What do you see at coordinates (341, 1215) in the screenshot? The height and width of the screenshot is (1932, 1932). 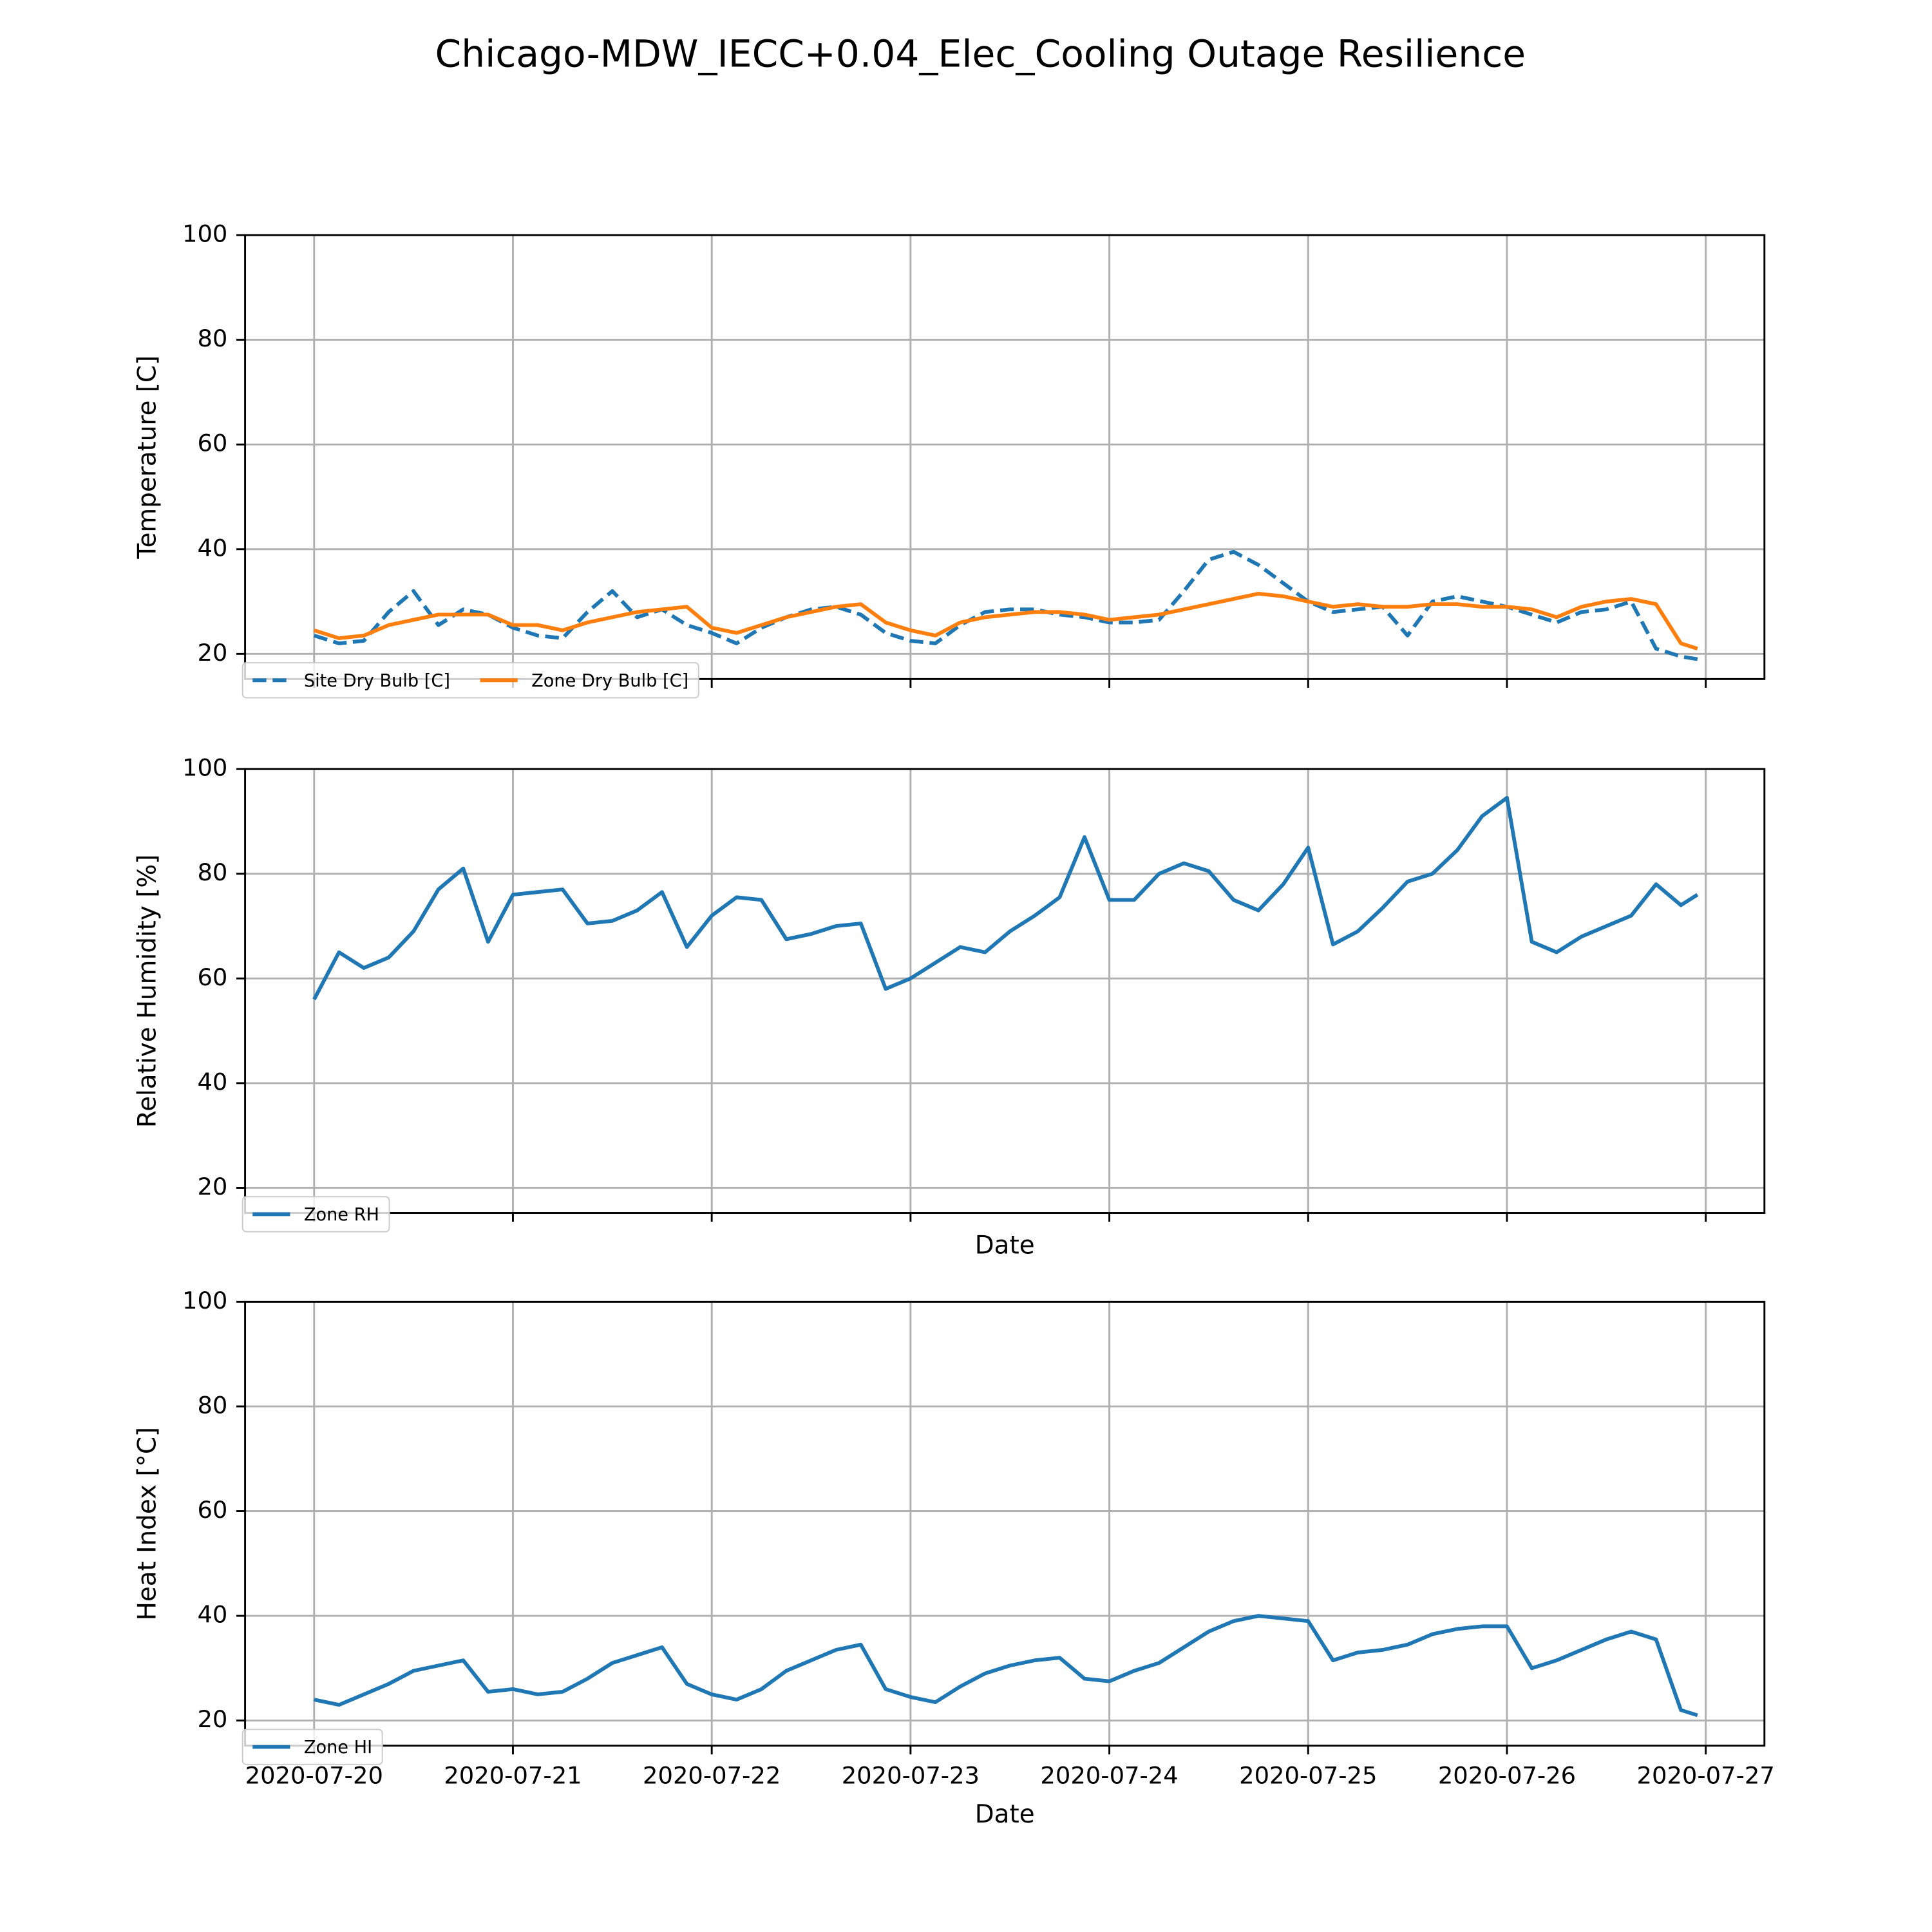 I see `legend-label: Zone RH` at bounding box center [341, 1215].